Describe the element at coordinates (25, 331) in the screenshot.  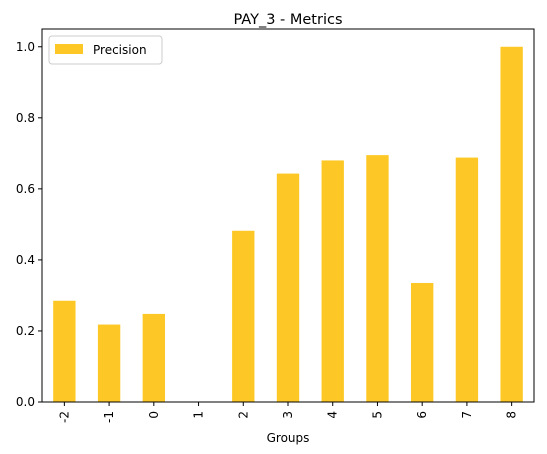
I see `y-tick-label: 0.2` at that location.